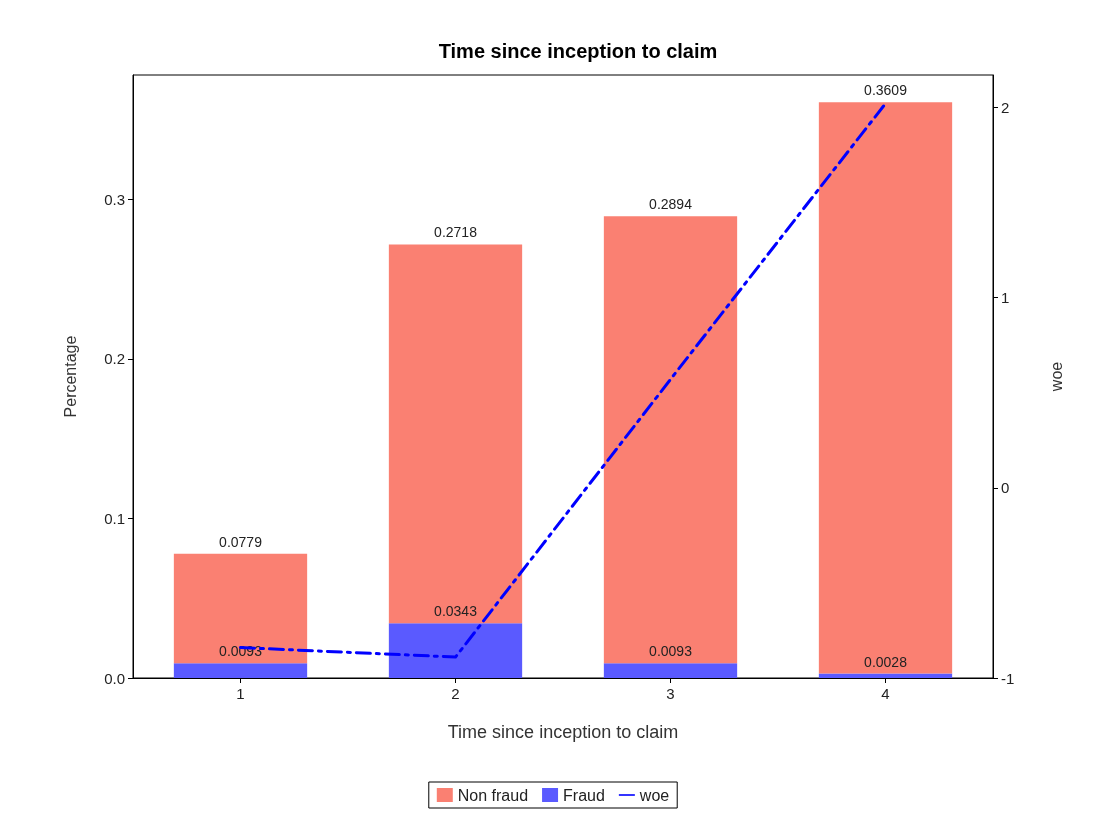 The width and height of the screenshot is (1110, 832). Describe the element at coordinates (114, 518) in the screenshot. I see `y-tick-label: 0.1` at that location.